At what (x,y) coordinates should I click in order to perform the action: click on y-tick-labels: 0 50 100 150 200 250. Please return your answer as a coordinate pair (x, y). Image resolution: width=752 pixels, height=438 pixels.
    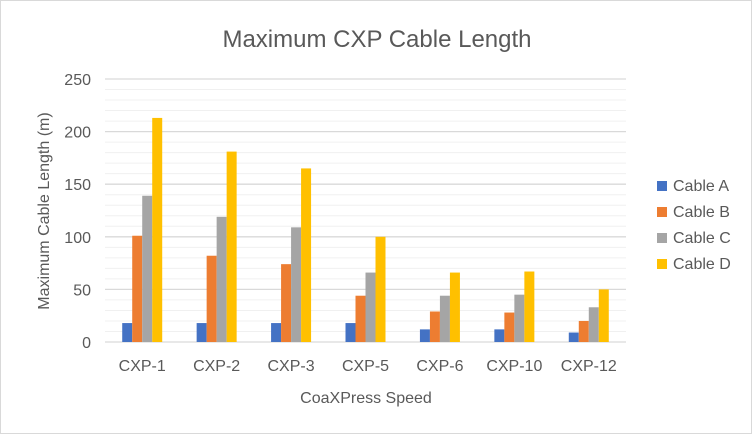
    Looking at the image, I should click on (77, 212).